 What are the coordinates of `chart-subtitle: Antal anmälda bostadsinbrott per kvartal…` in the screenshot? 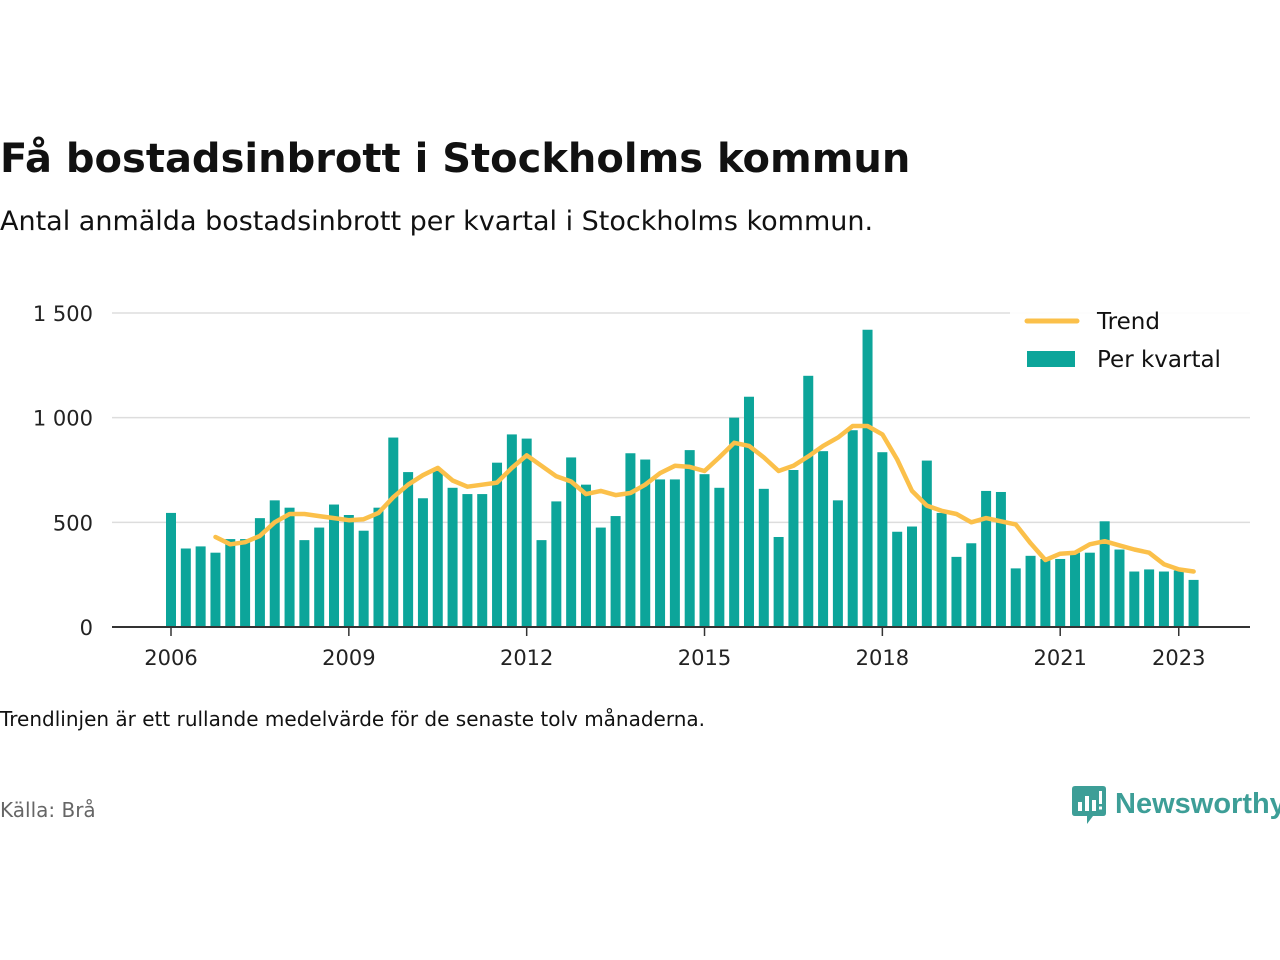 It's located at (437, 221).